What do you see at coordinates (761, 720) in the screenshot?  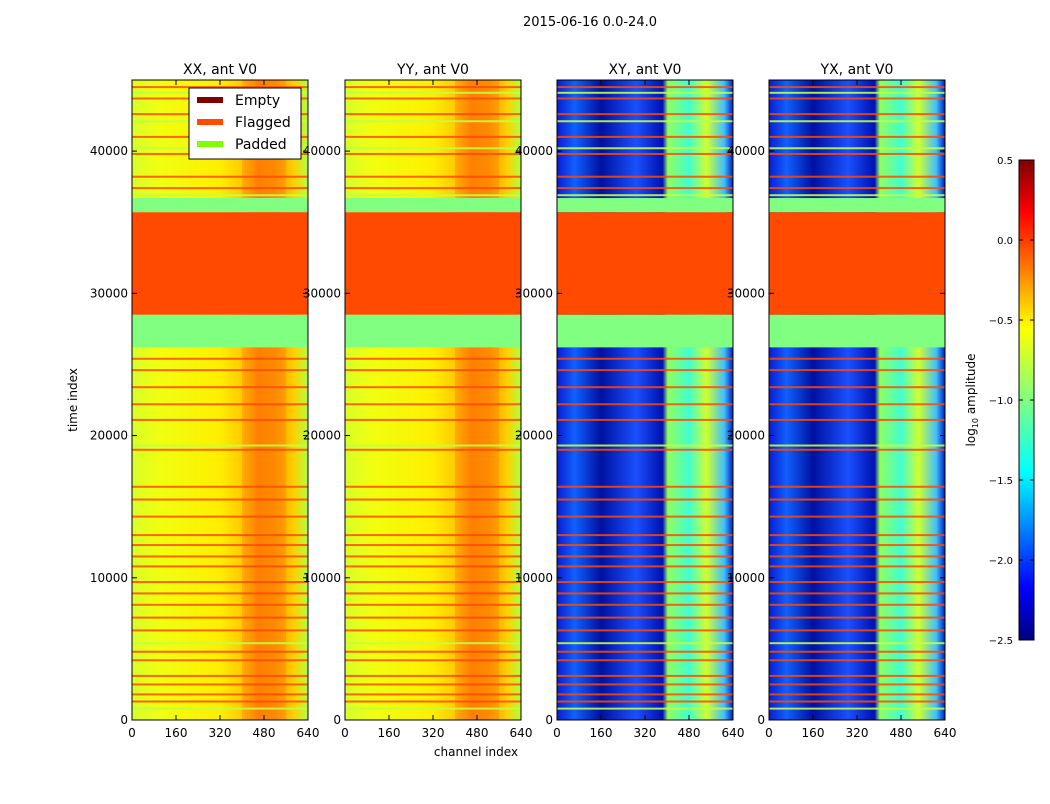 I see `y-tick-label: 0` at bounding box center [761, 720].